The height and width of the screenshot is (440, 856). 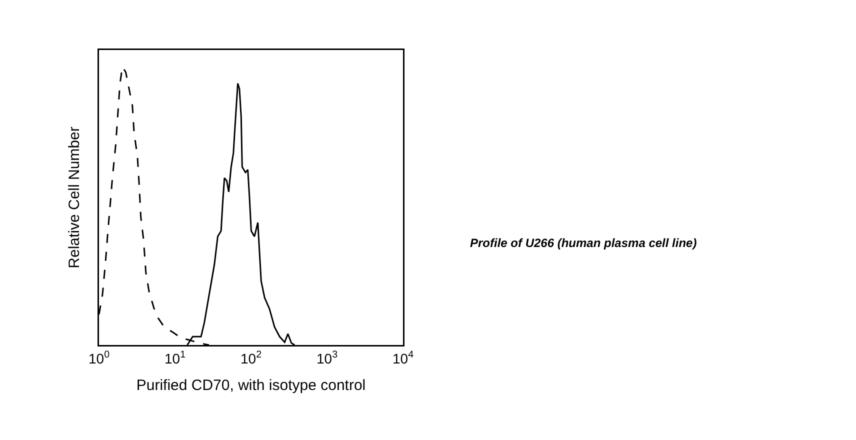 What do you see at coordinates (99, 357) in the screenshot?
I see `x-tick-label: 10$^{0}$` at bounding box center [99, 357].